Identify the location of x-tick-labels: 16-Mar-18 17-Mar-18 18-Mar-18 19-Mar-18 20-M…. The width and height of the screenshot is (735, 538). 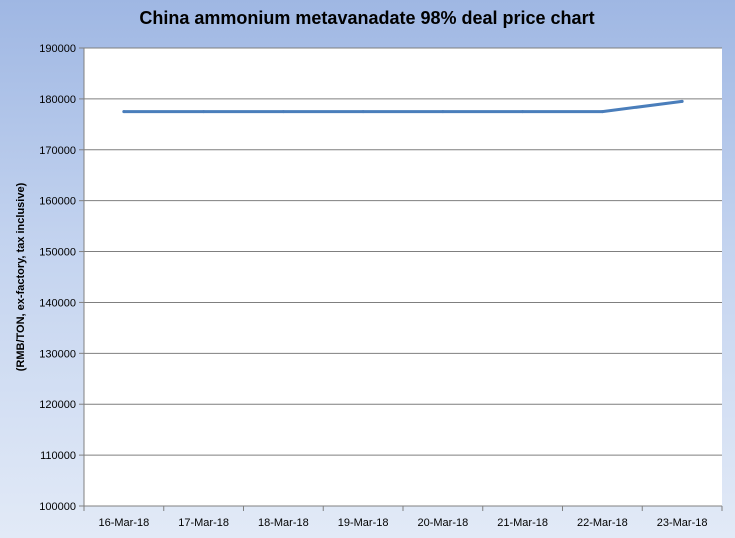
(403, 523).